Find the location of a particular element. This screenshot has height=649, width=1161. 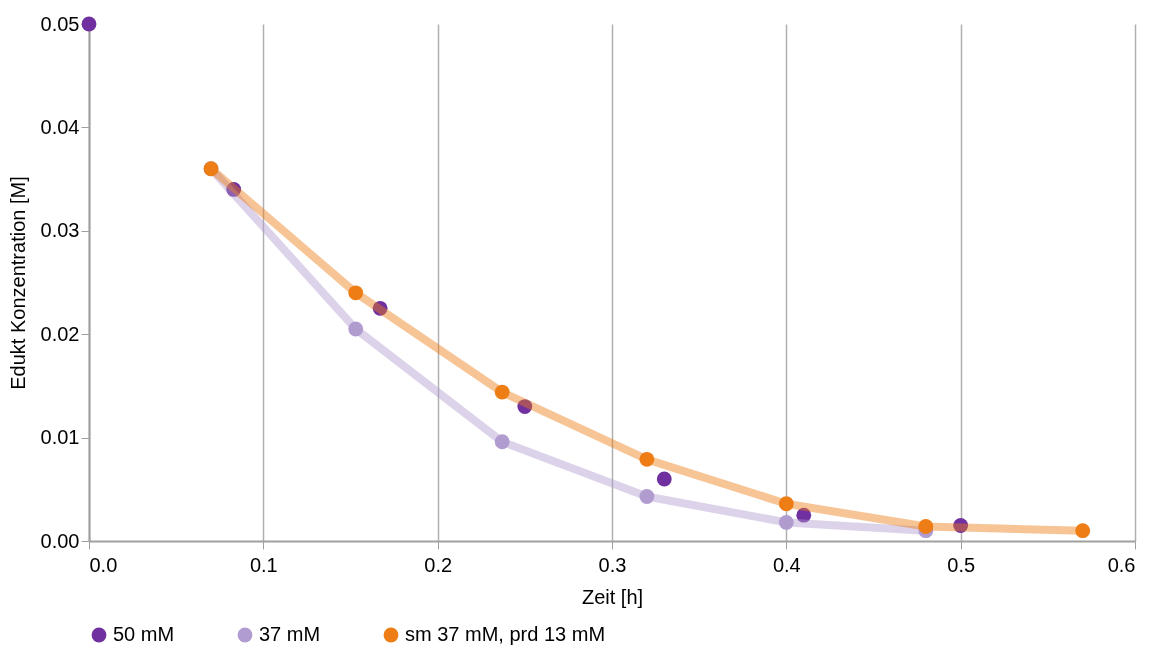

x-tick-label: 0.4 is located at coordinates (786, 564).